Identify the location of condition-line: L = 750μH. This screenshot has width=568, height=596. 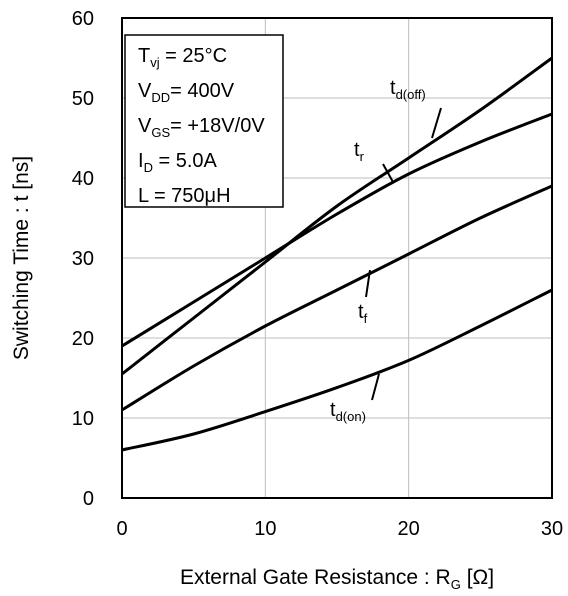
(184, 196).